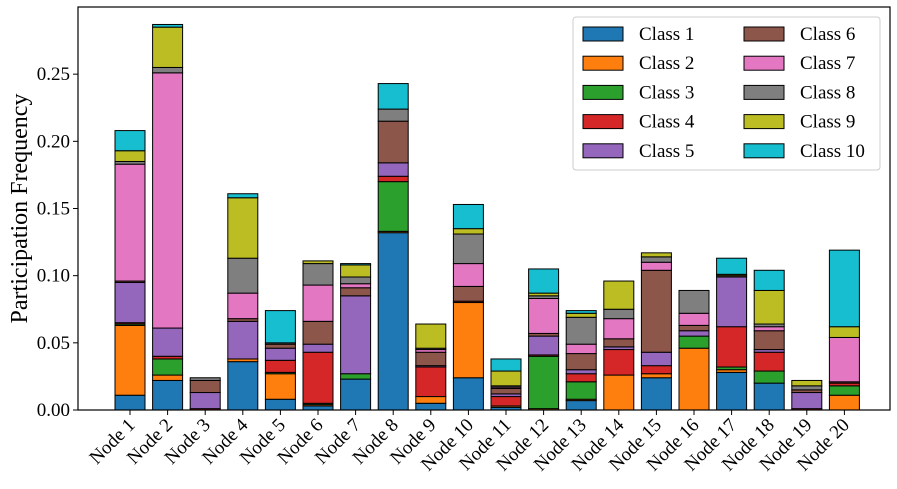  What do you see at coordinates (638, 151) in the screenshot?
I see `legend-item: Class 5` at bounding box center [638, 151].